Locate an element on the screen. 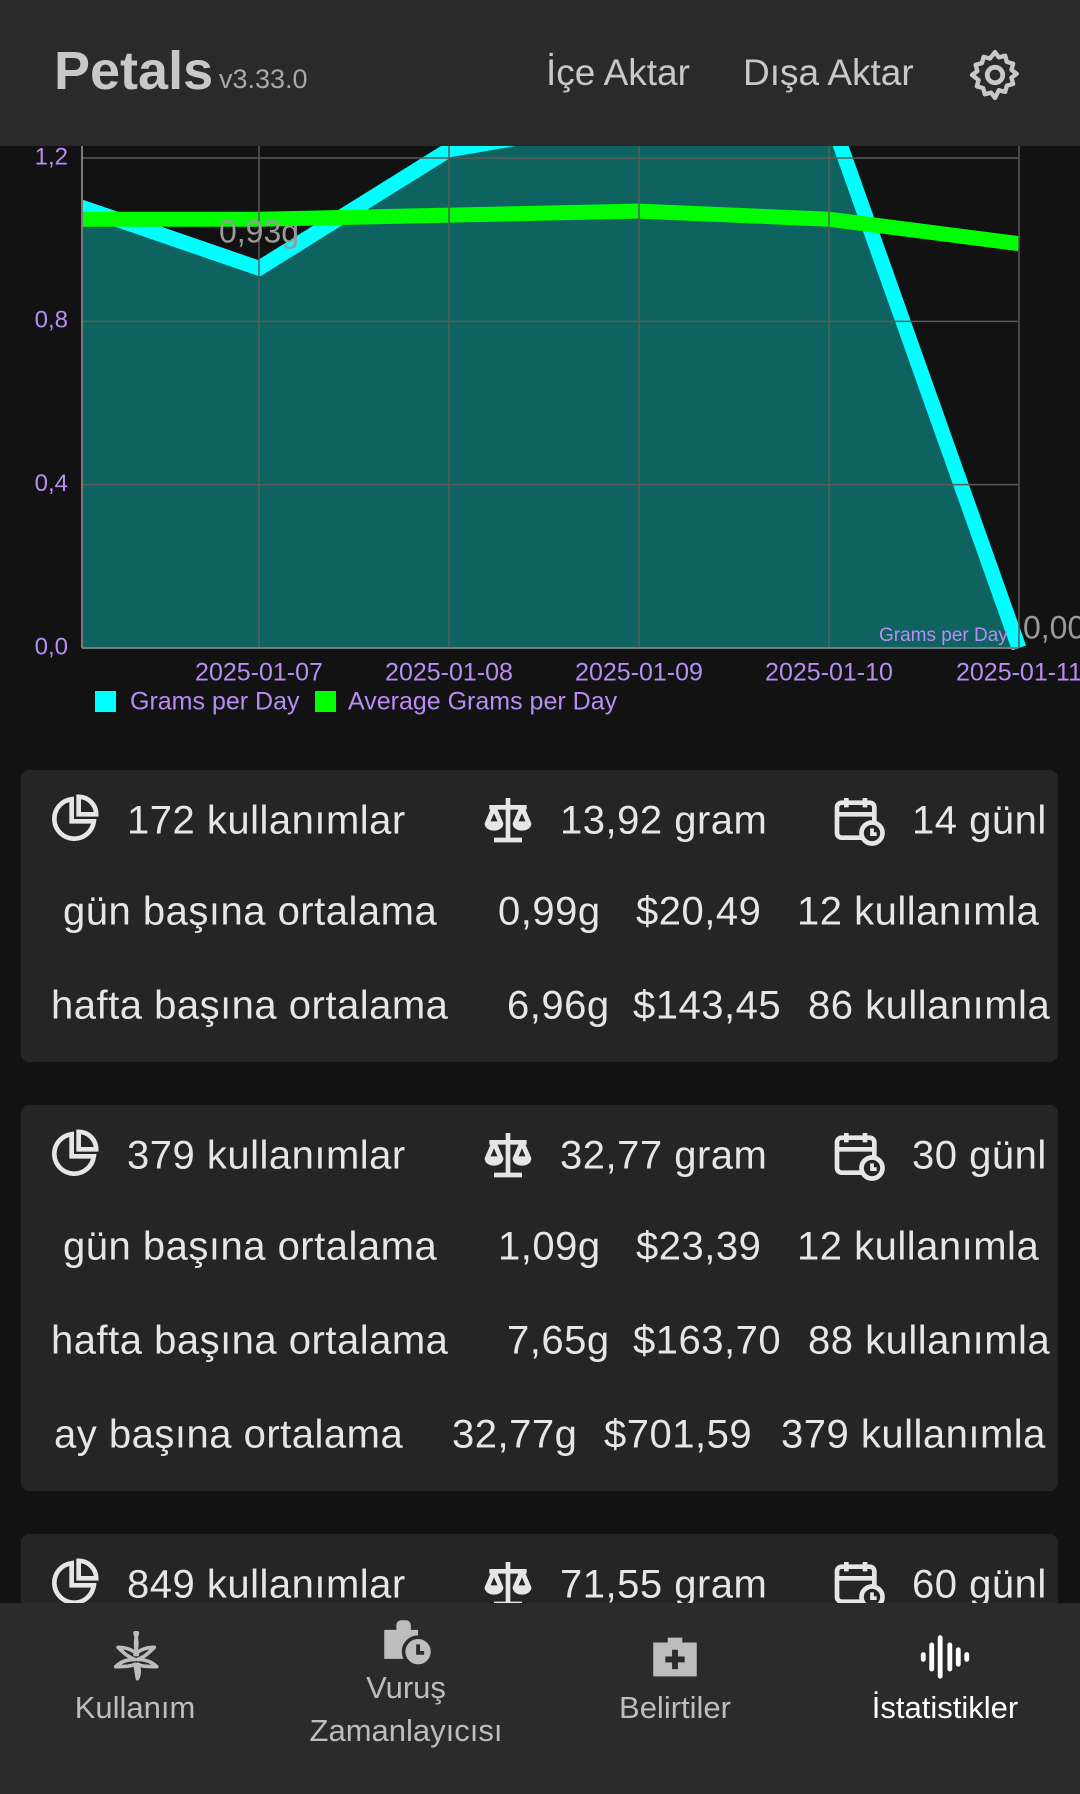 The image size is (1080, 1794). x-tick-label: 2025-01-08 is located at coordinates (449, 673).